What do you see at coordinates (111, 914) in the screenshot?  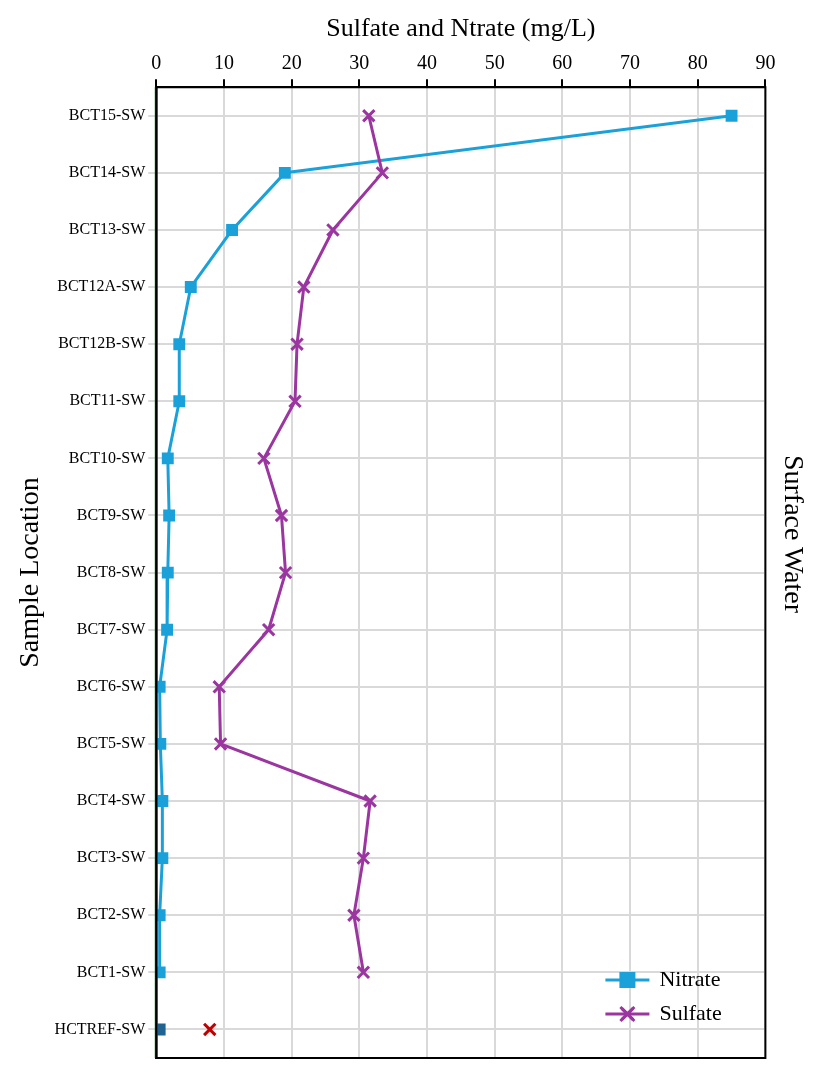 I see `y-tick-label: BCT2-SW` at bounding box center [111, 914].